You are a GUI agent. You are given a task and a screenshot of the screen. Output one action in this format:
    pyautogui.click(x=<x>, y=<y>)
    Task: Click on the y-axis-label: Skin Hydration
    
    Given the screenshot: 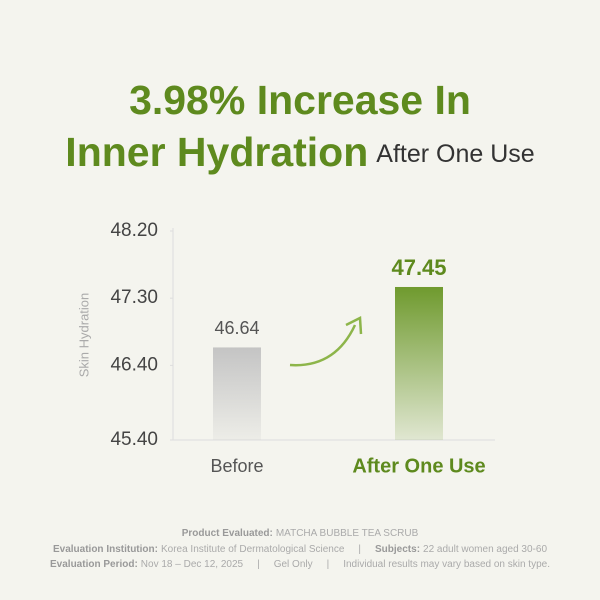 What is the action you would take?
    pyautogui.click(x=83, y=335)
    